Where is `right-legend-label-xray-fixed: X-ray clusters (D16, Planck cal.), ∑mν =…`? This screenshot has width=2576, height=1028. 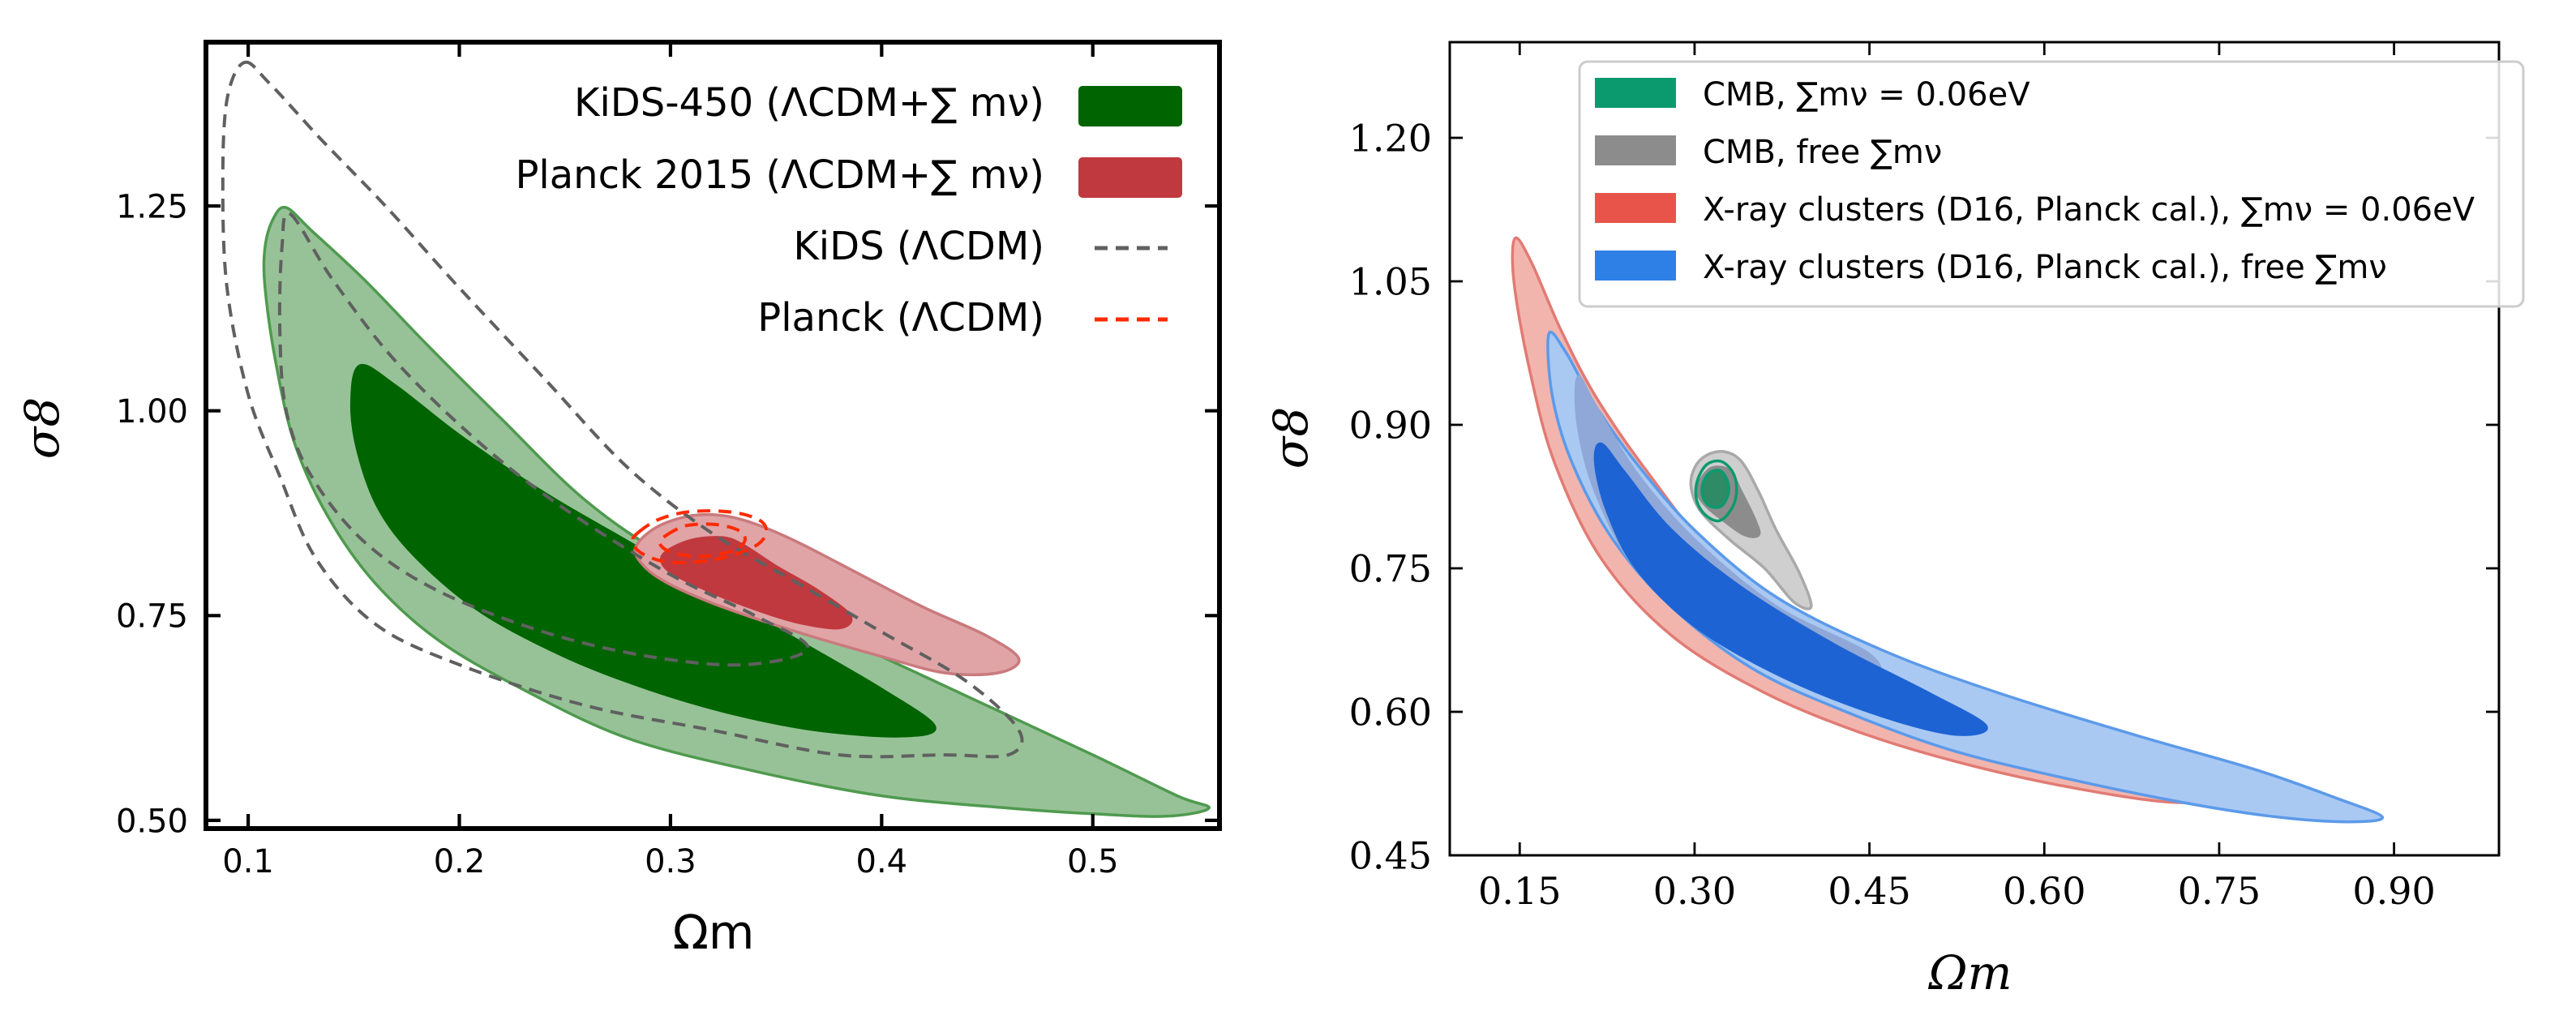
right-legend-label-xray-fixed: X-ray clusters (D16, Planck cal.), ∑mν =… is located at coordinates (2089, 210).